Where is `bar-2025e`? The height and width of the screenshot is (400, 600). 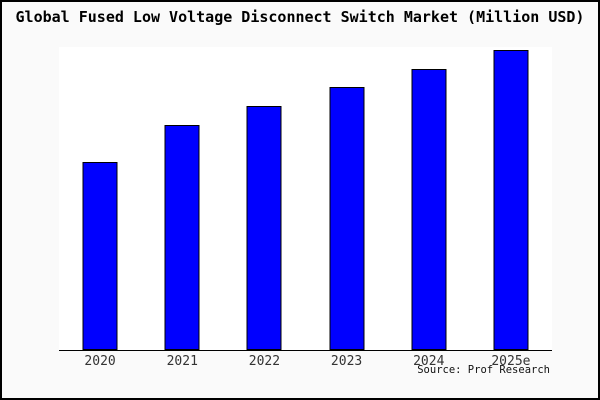
bar-2025e is located at coordinates (511, 200).